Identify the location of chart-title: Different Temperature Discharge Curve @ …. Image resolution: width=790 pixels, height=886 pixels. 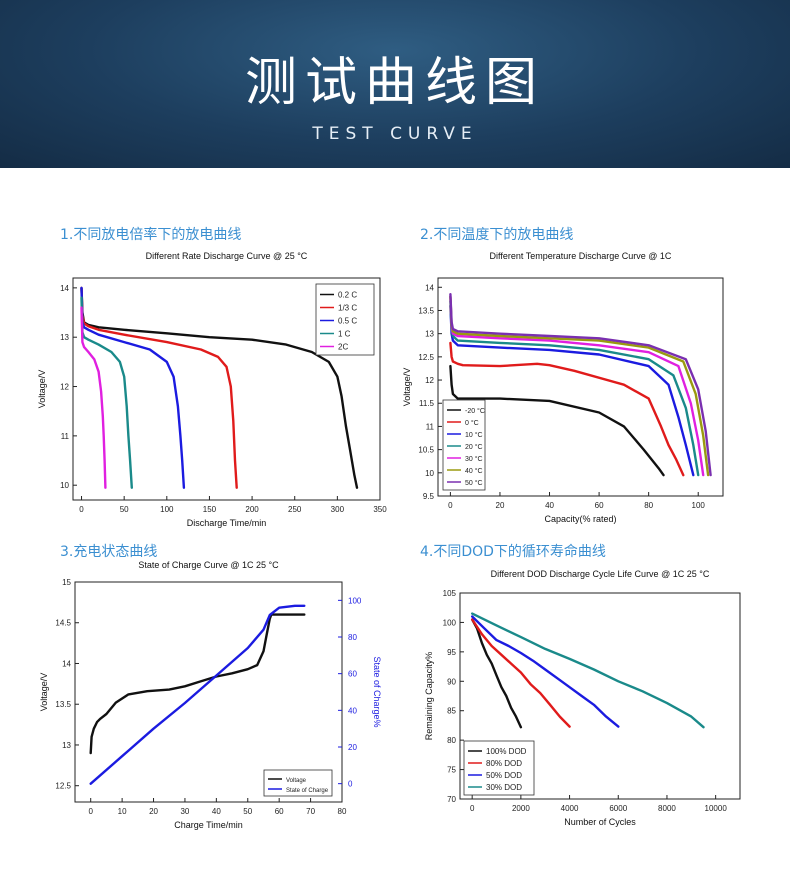
(581, 256).